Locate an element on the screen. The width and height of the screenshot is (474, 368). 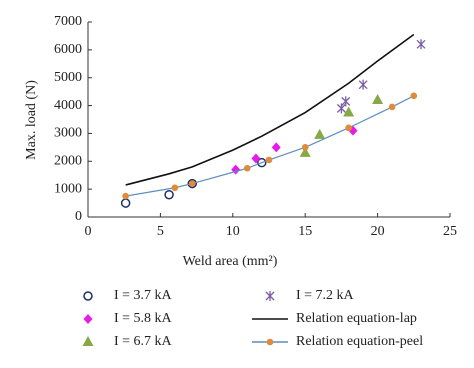
y-tick-label: 0 is located at coordinates (78, 216).